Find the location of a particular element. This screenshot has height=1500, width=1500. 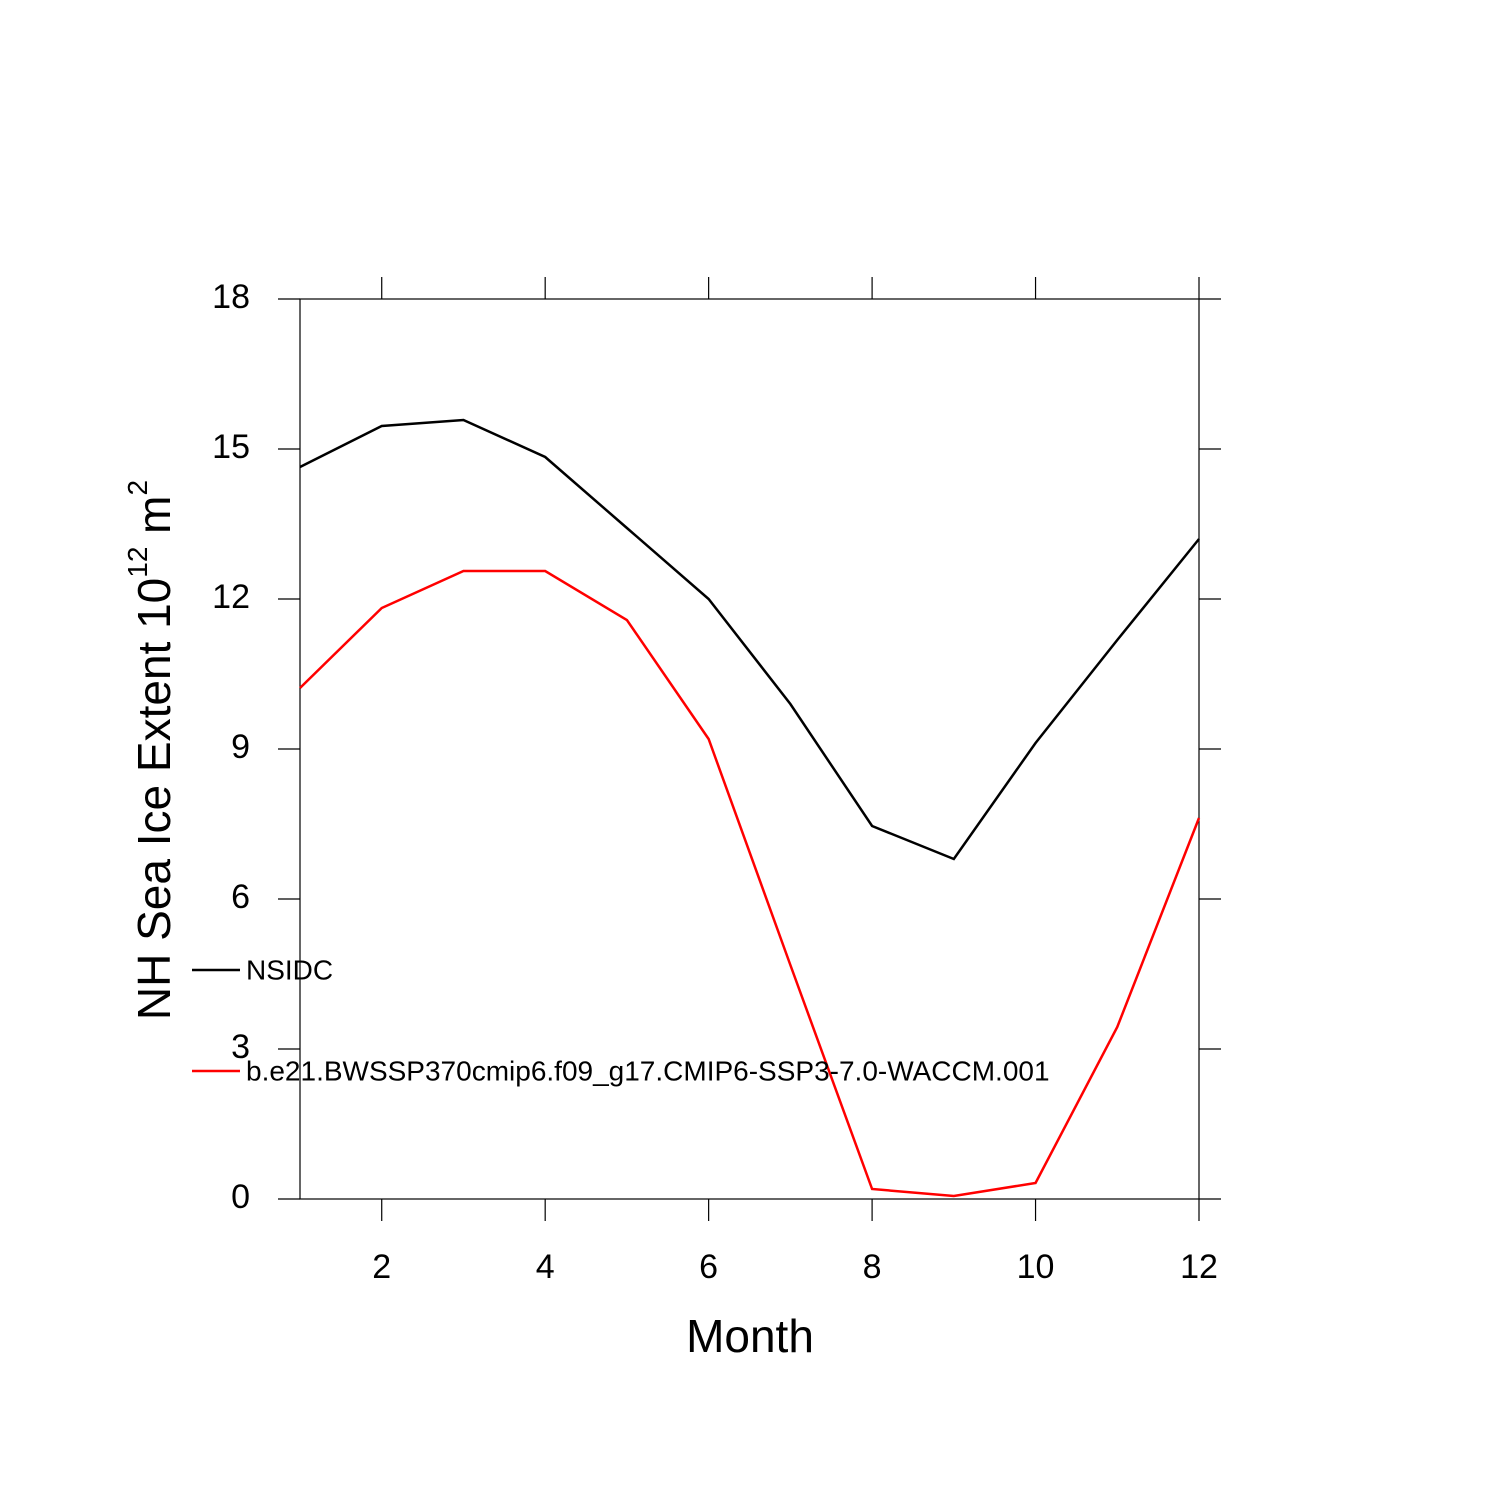

y-tick-label: 0 is located at coordinates (240, 1197).